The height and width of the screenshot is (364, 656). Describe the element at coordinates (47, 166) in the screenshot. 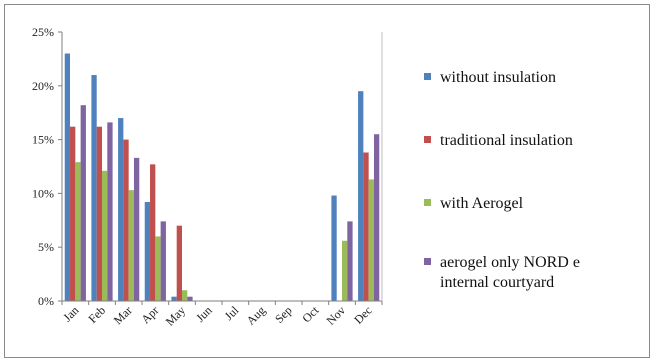

I see `y-ticks-group: 0% 5% 10% 15% 20% 25%` at that location.